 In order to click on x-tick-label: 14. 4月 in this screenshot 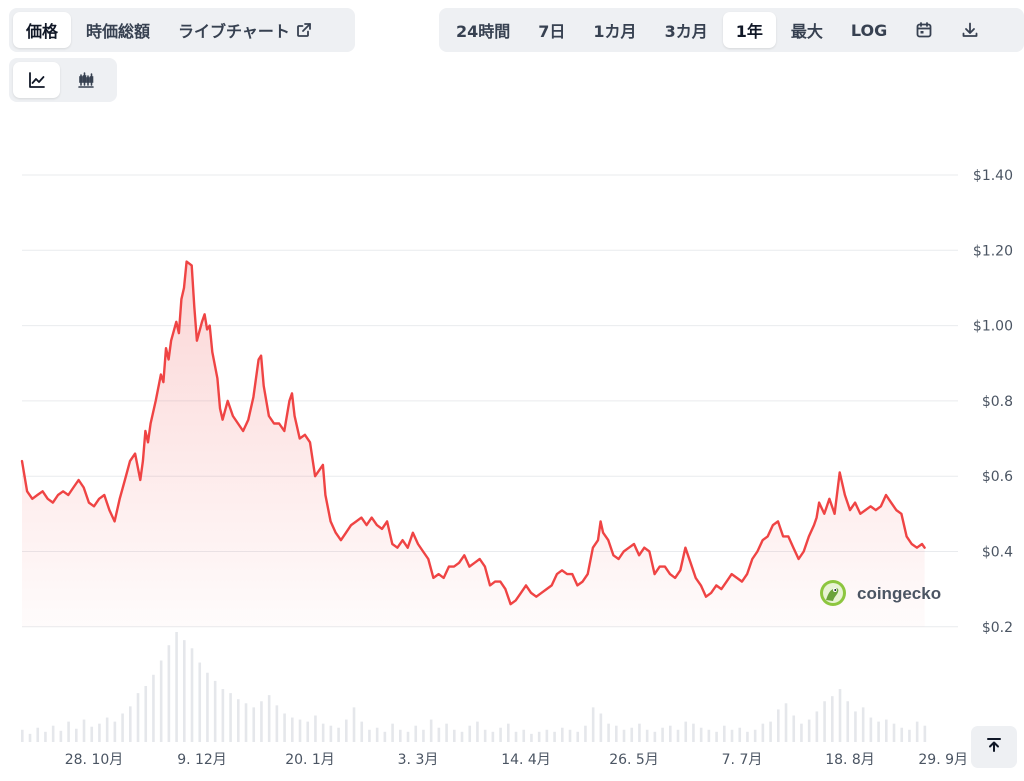, I will do `click(526, 760)`.